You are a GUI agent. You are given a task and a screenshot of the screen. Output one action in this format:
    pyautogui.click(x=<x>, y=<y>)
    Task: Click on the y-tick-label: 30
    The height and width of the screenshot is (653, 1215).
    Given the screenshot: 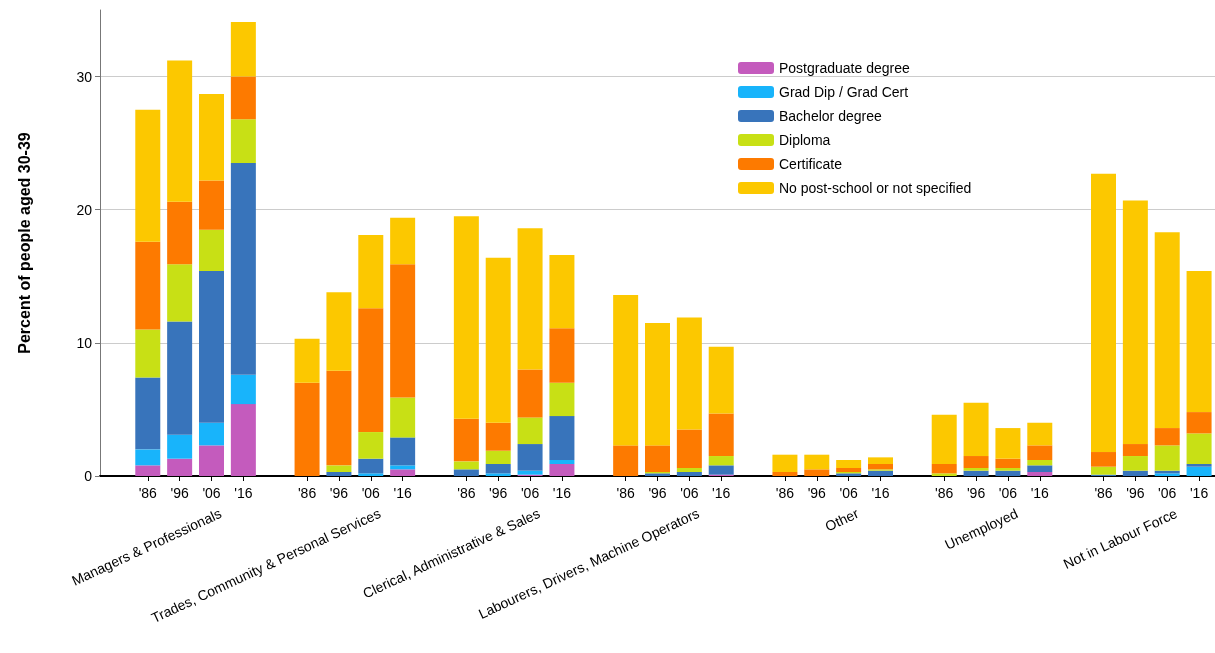 What is the action you would take?
    pyautogui.click(x=84, y=76)
    